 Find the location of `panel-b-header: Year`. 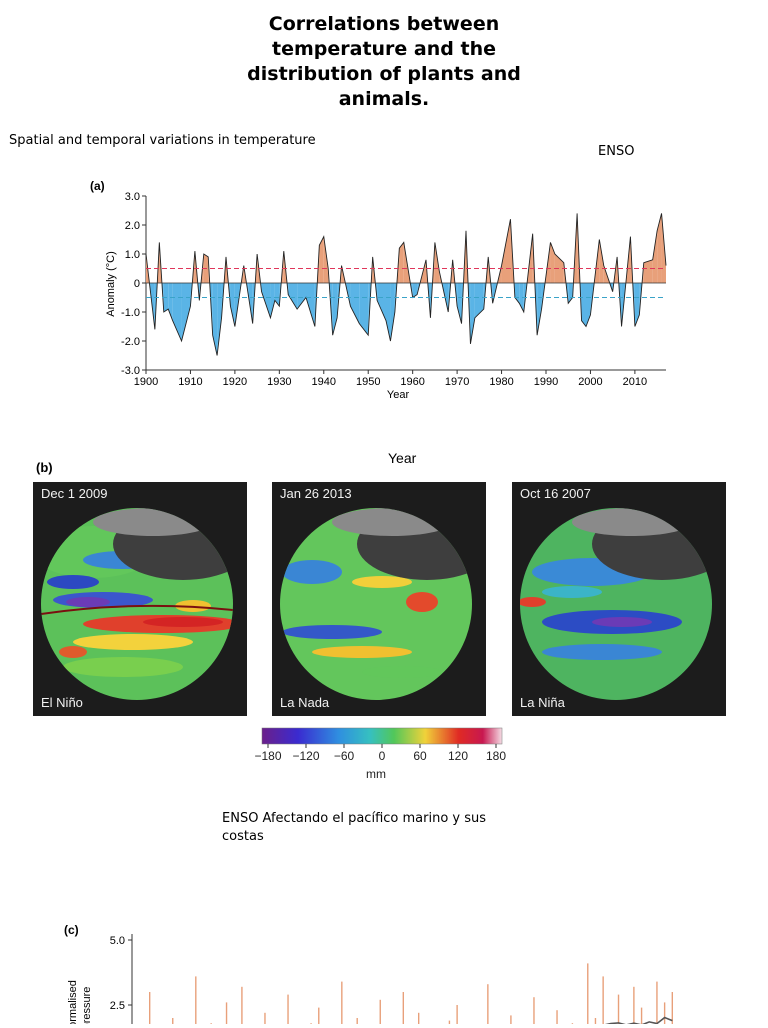

panel-b-header: Year is located at coordinates (402, 458).